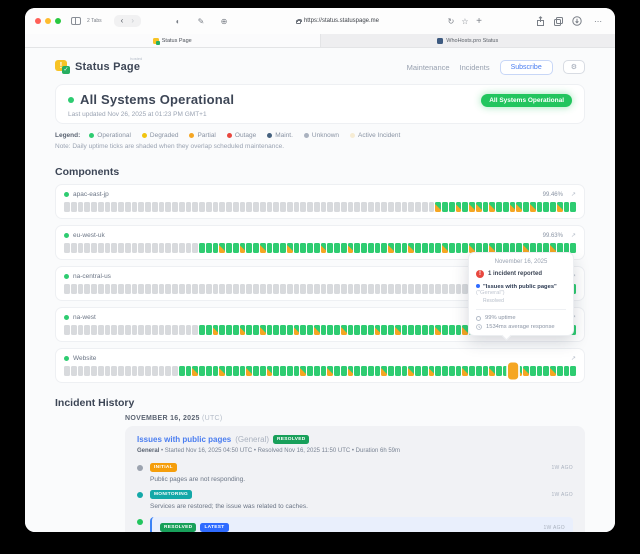 The height and width of the screenshot is (554, 640). What do you see at coordinates (178, 21) in the screenshot?
I see `page-appearance-icon: ◐` at bounding box center [178, 21].